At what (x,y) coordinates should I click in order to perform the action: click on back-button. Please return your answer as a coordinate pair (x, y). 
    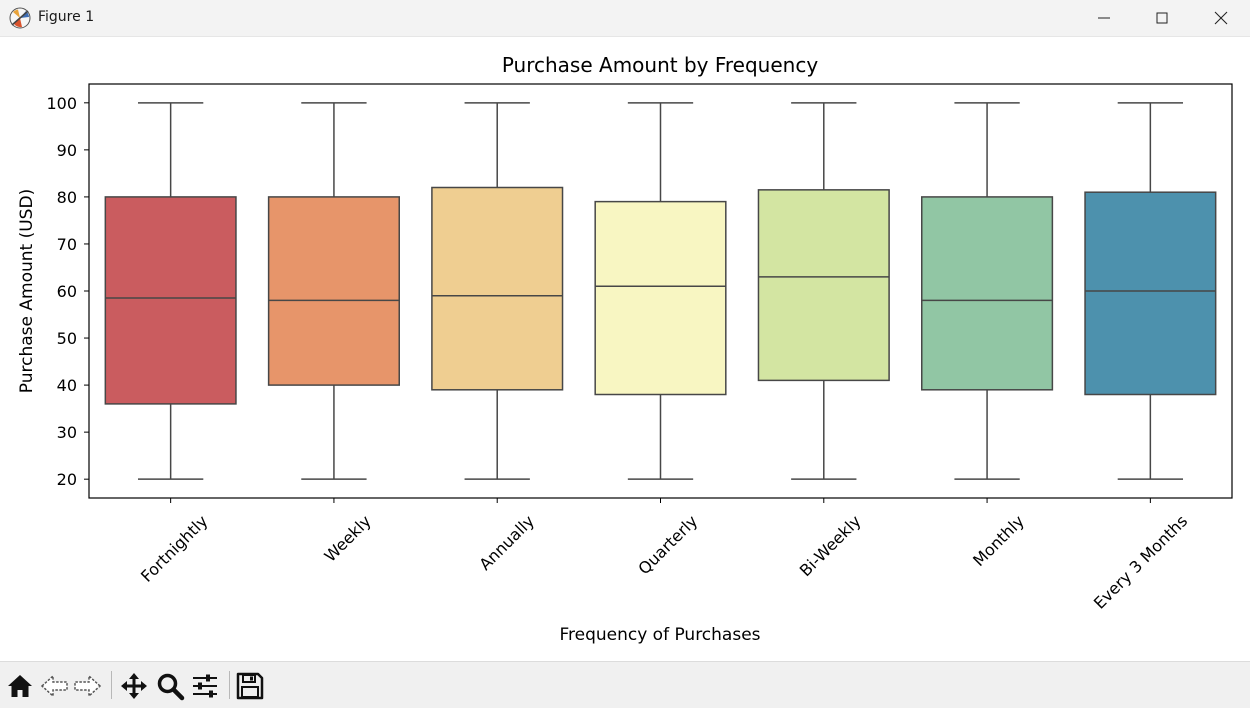
    Looking at the image, I should click on (55, 686).